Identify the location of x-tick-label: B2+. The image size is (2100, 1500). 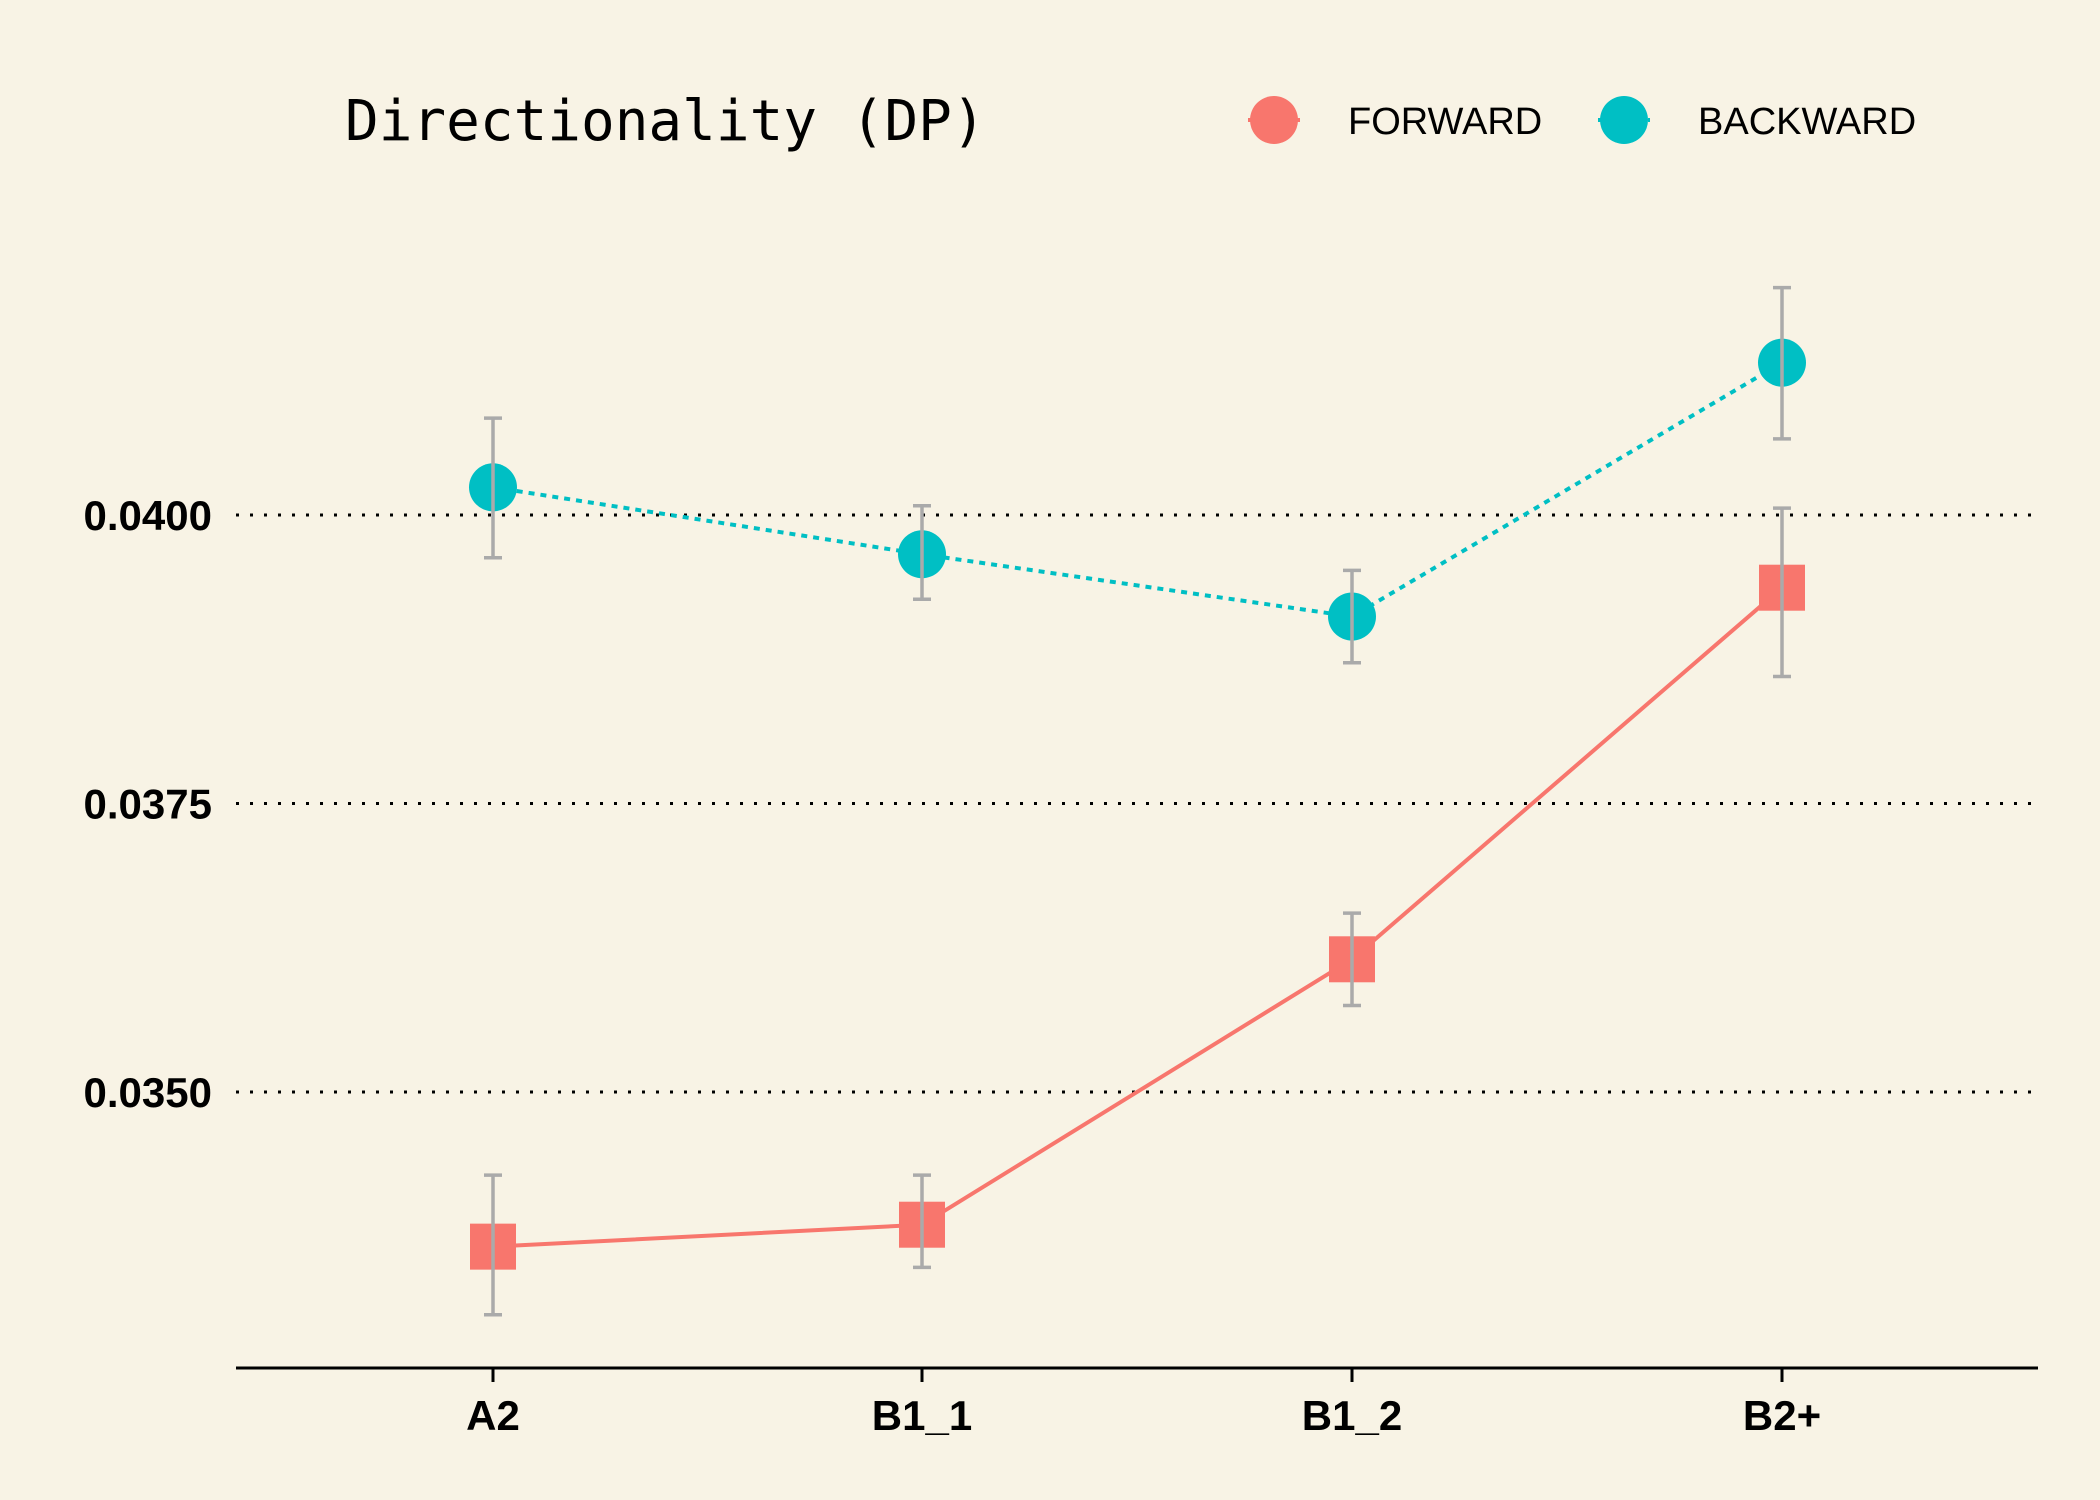
(1782, 1415).